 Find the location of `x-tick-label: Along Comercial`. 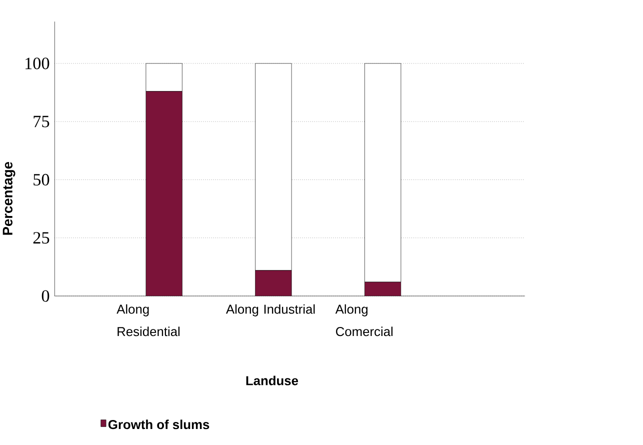

x-tick-label: Along Comercial is located at coordinates (364, 320).